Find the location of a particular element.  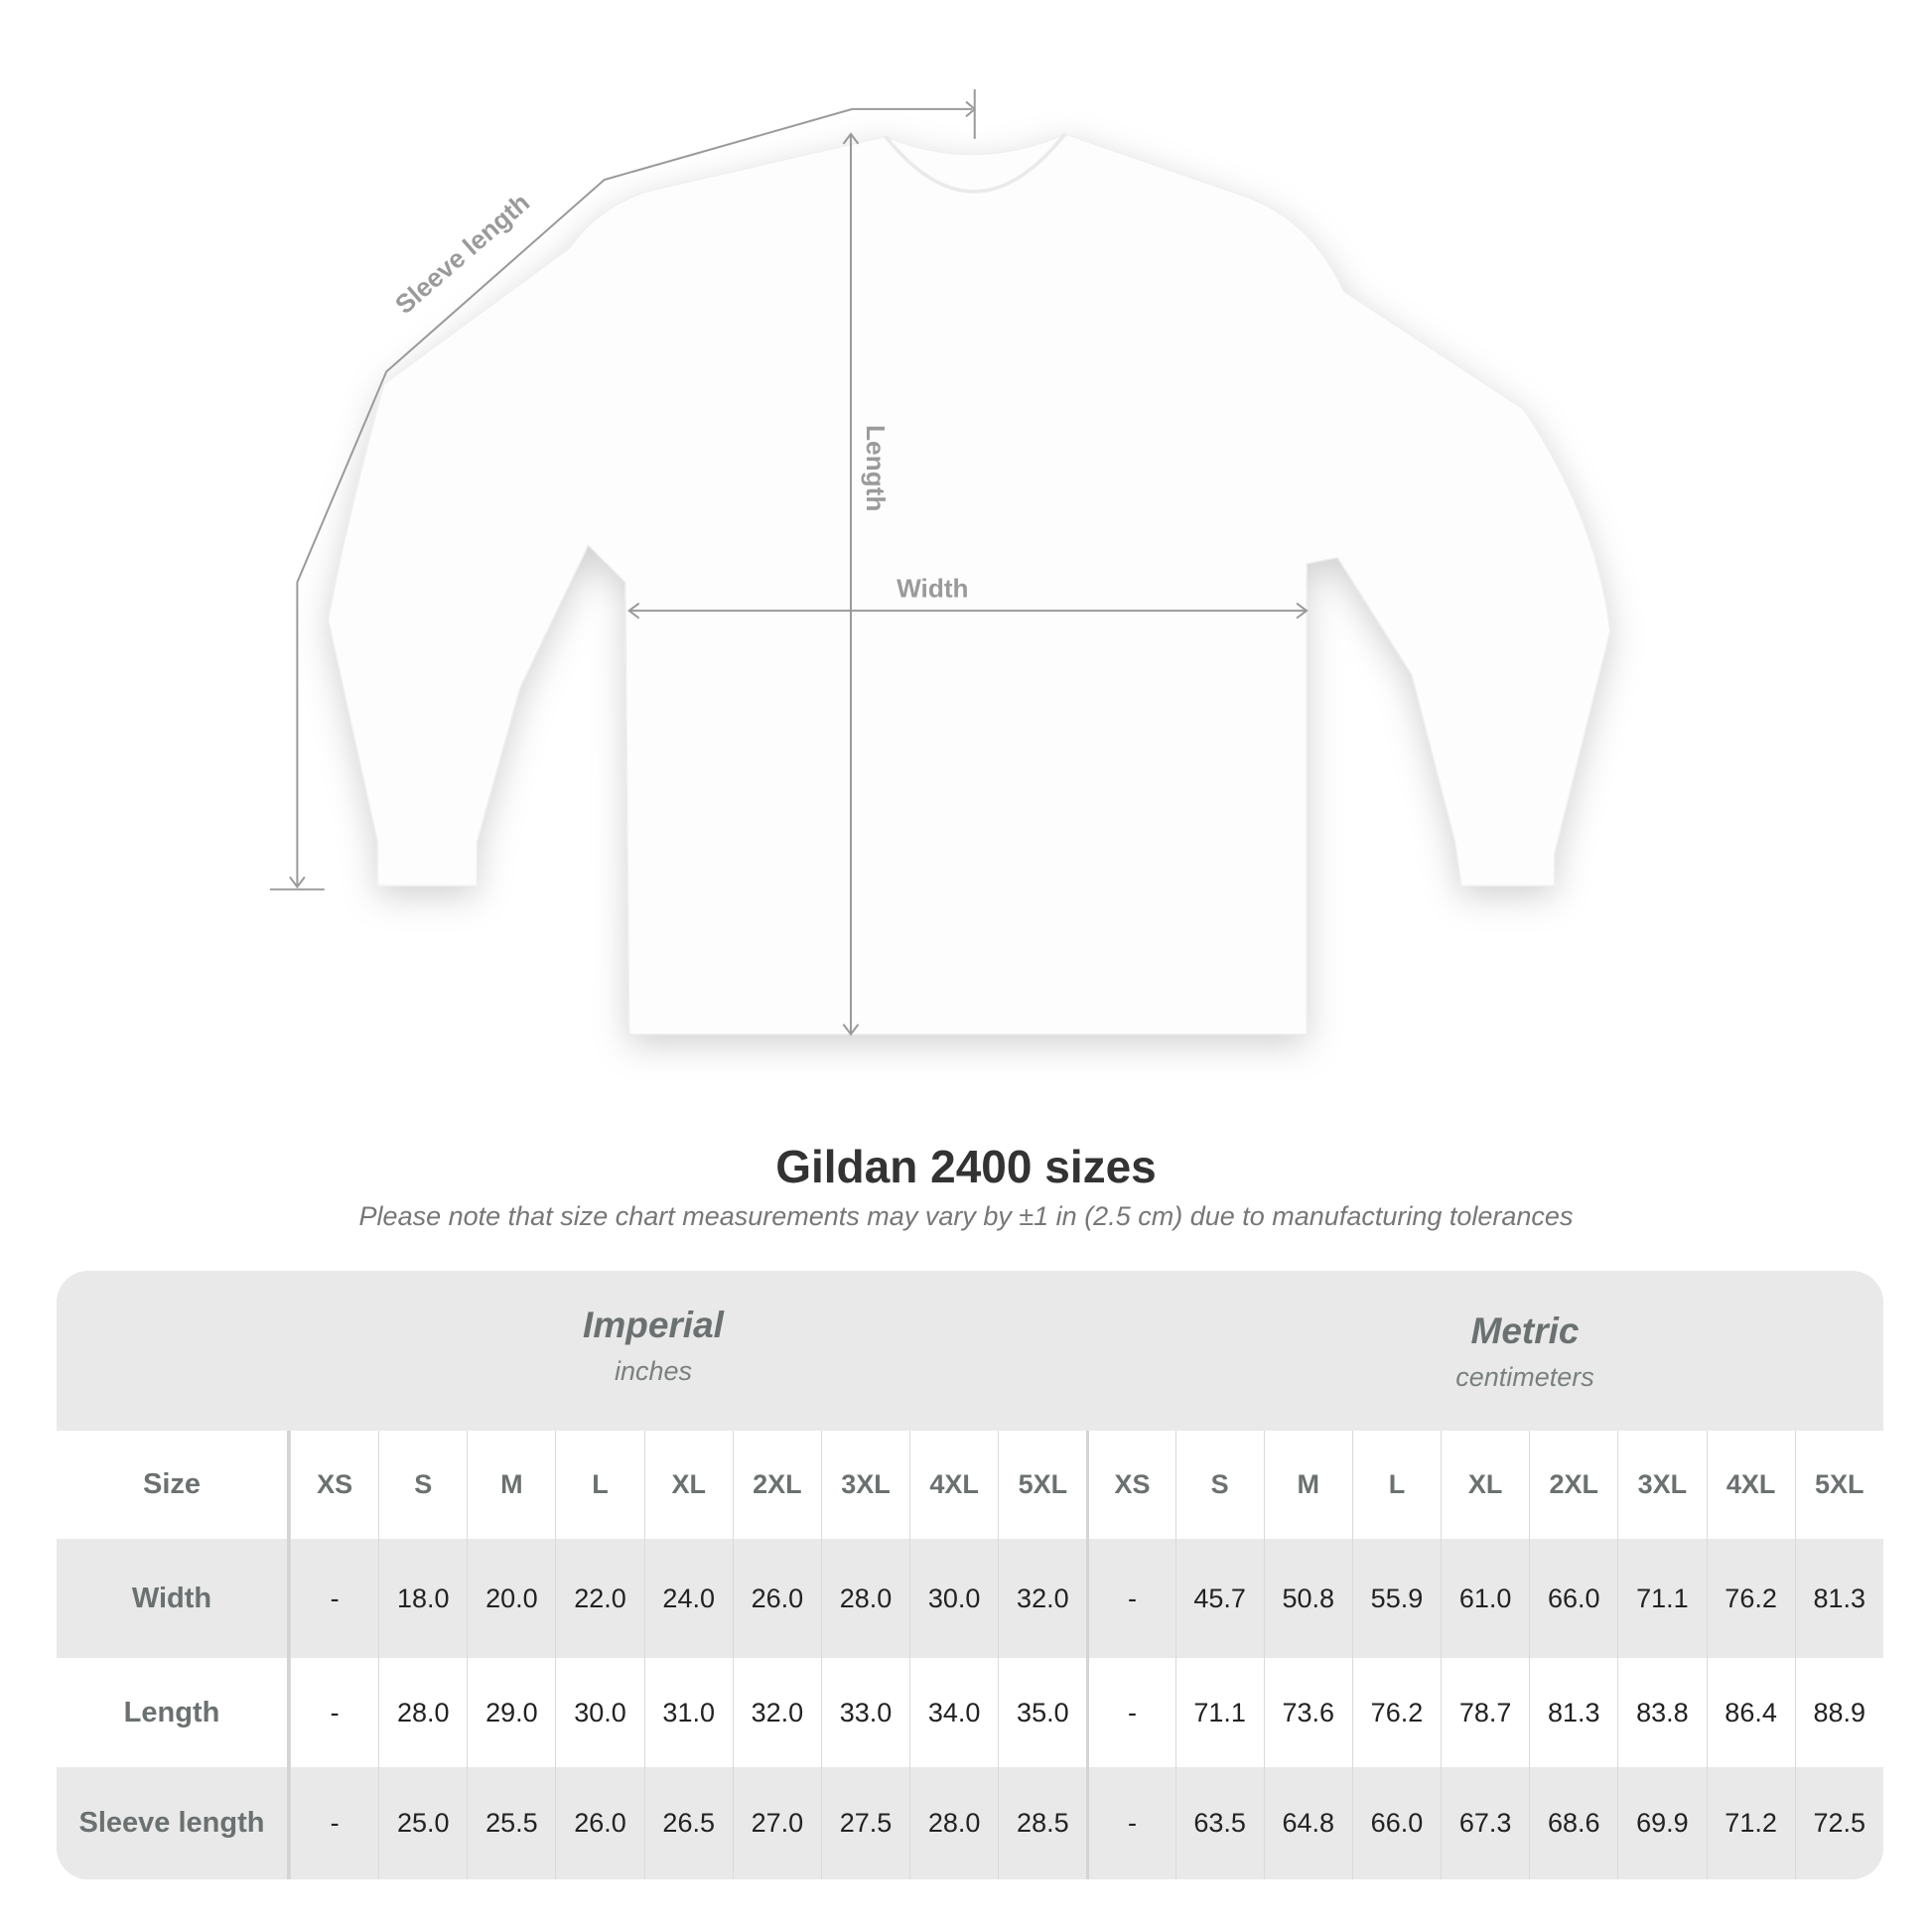

imperial-value-cell: 20.0 is located at coordinates (511, 1599).